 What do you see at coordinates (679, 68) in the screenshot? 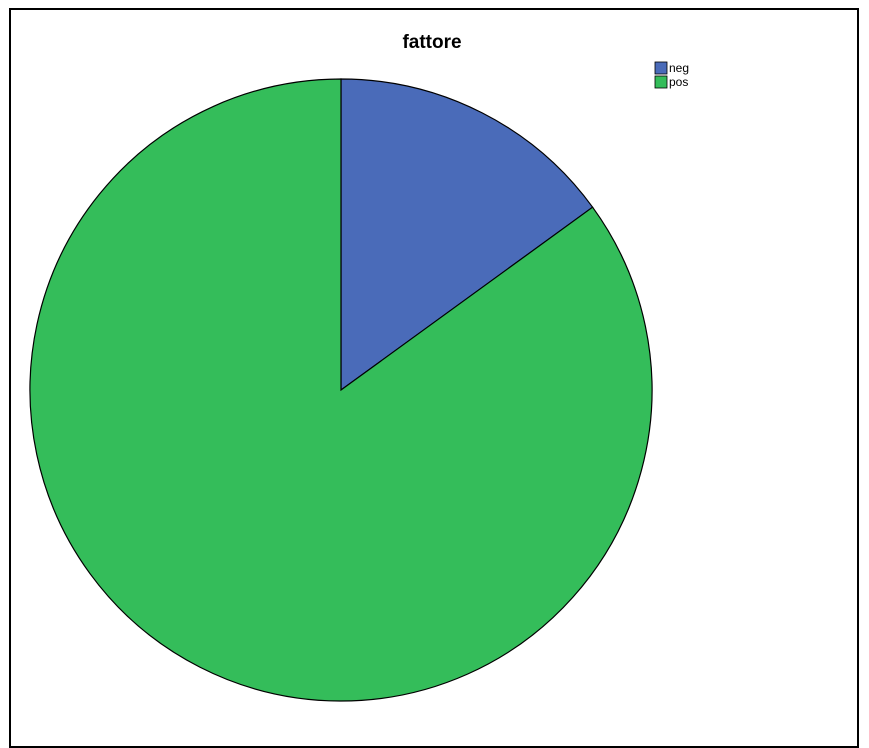
I see `legend-label-neg: neg` at bounding box center [679, 68].